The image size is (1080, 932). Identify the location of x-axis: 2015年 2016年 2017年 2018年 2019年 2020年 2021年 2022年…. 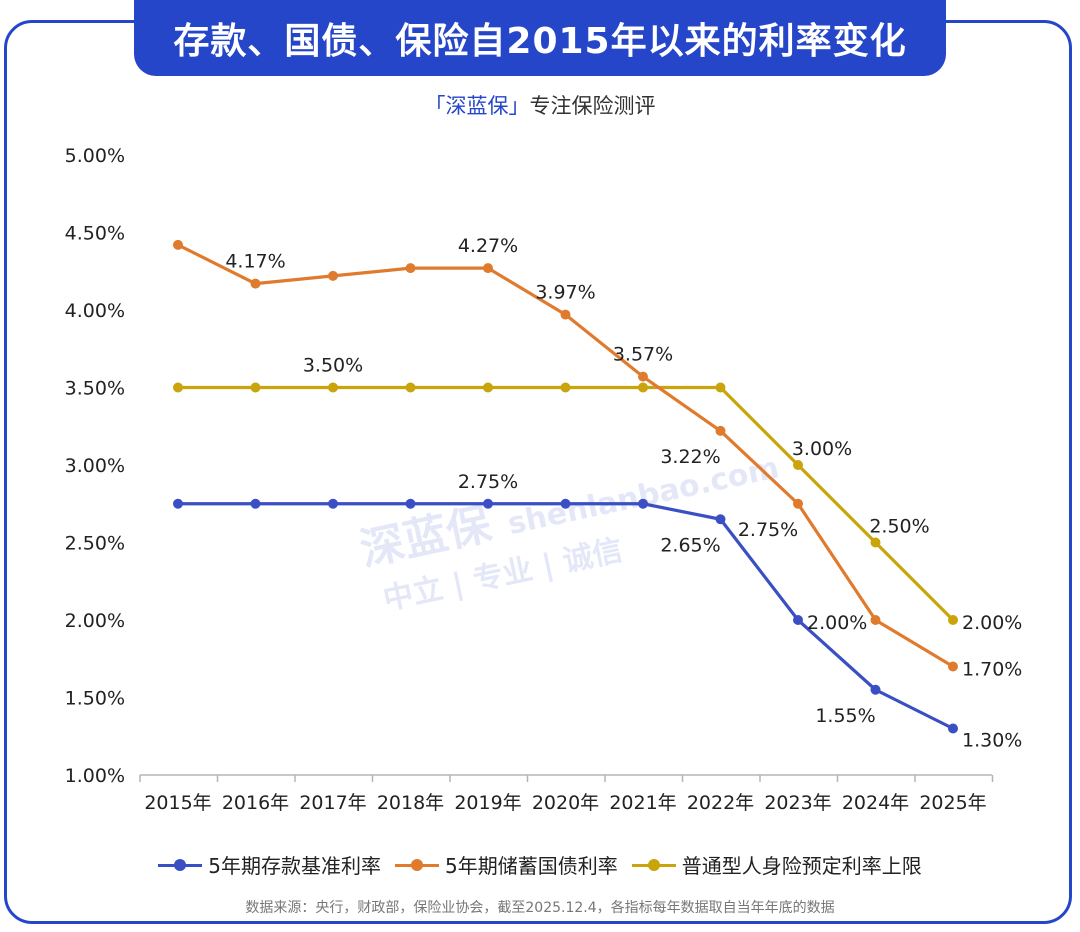
(566, 794).